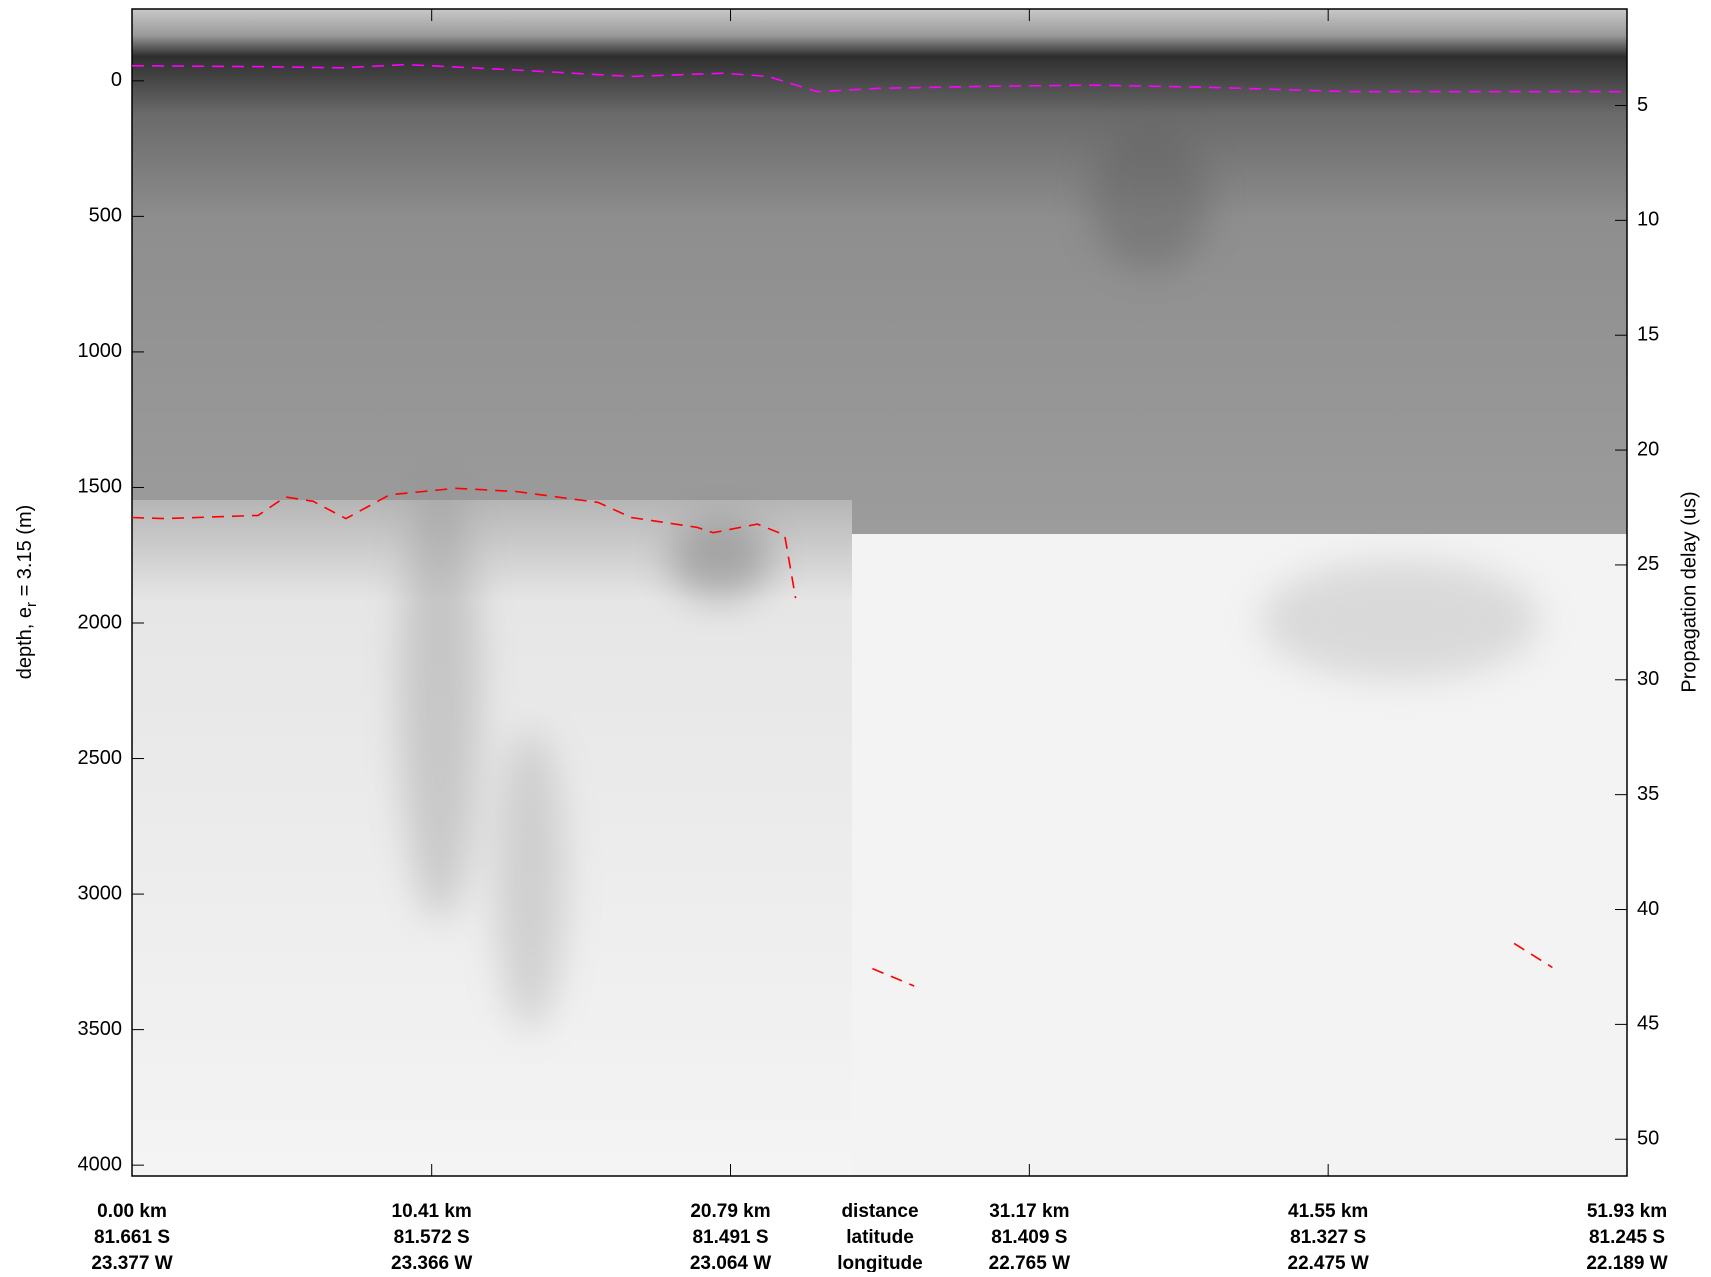 Image resolution: width=1711 pixels, height=1277 pixels. What do you see at coordinates (1648, 220) in the screenshot?
I see `y2-tick-label: 10` at bounding box center [1648, 220].